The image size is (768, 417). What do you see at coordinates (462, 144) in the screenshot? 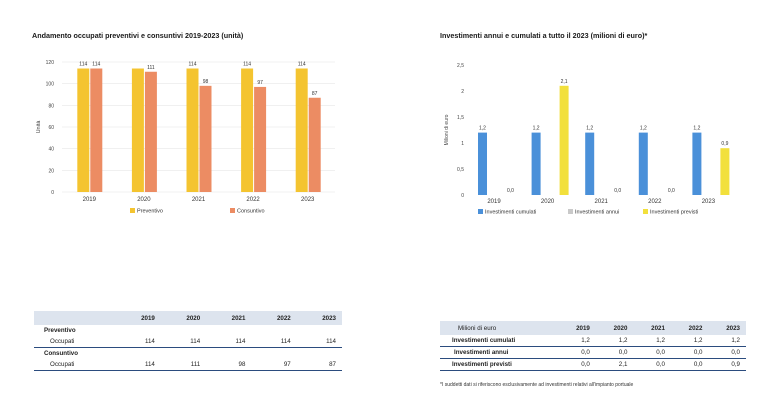
I see `y-tick-label: 1` at bounding box center [462, 144].